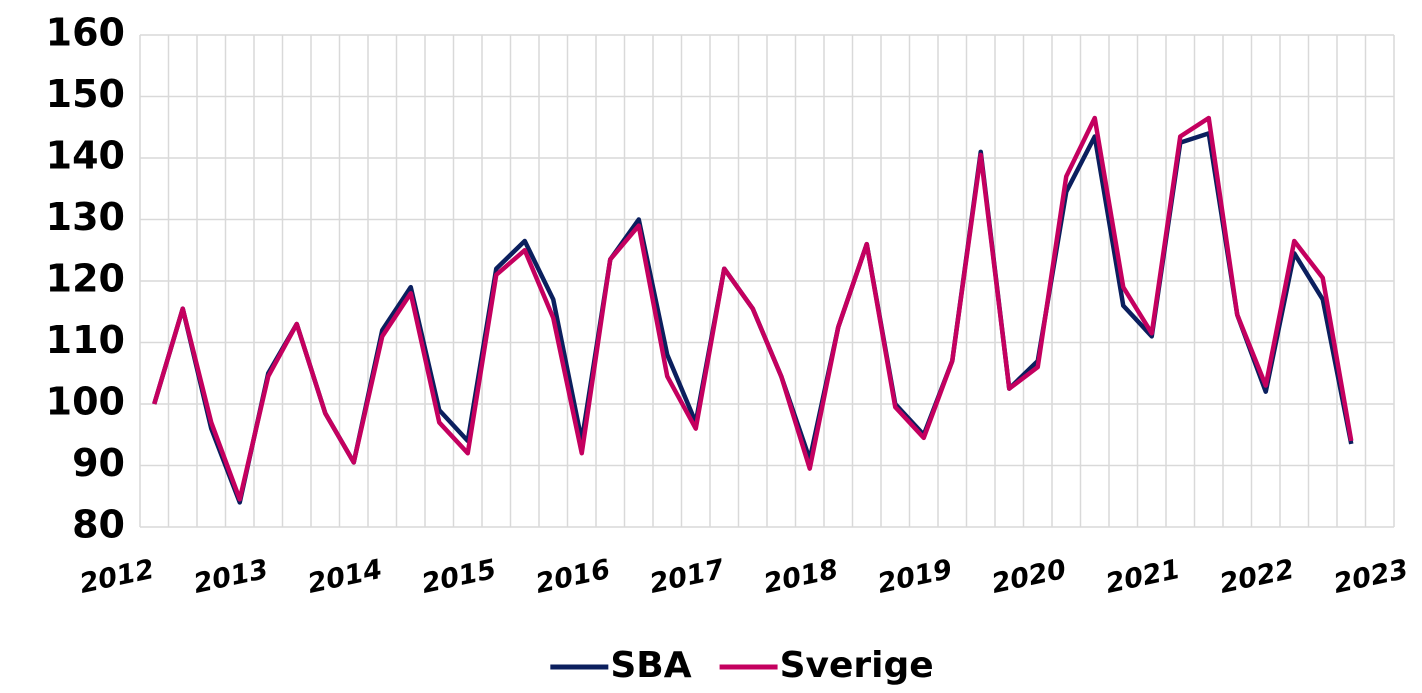  I want to click on y-tick-label: 100, so click(85, 402).